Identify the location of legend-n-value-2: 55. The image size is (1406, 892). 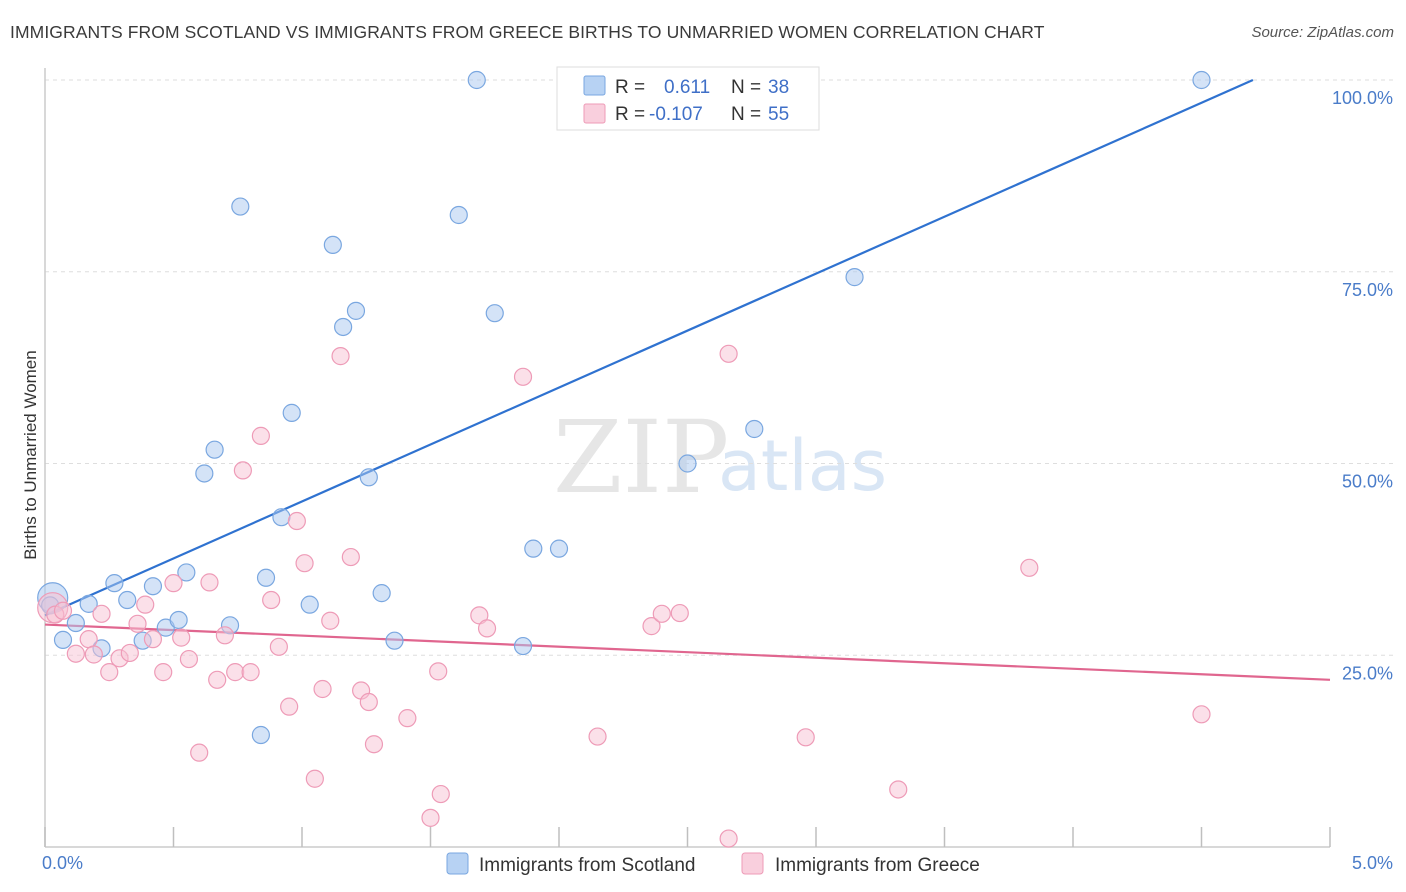
(778, 114).